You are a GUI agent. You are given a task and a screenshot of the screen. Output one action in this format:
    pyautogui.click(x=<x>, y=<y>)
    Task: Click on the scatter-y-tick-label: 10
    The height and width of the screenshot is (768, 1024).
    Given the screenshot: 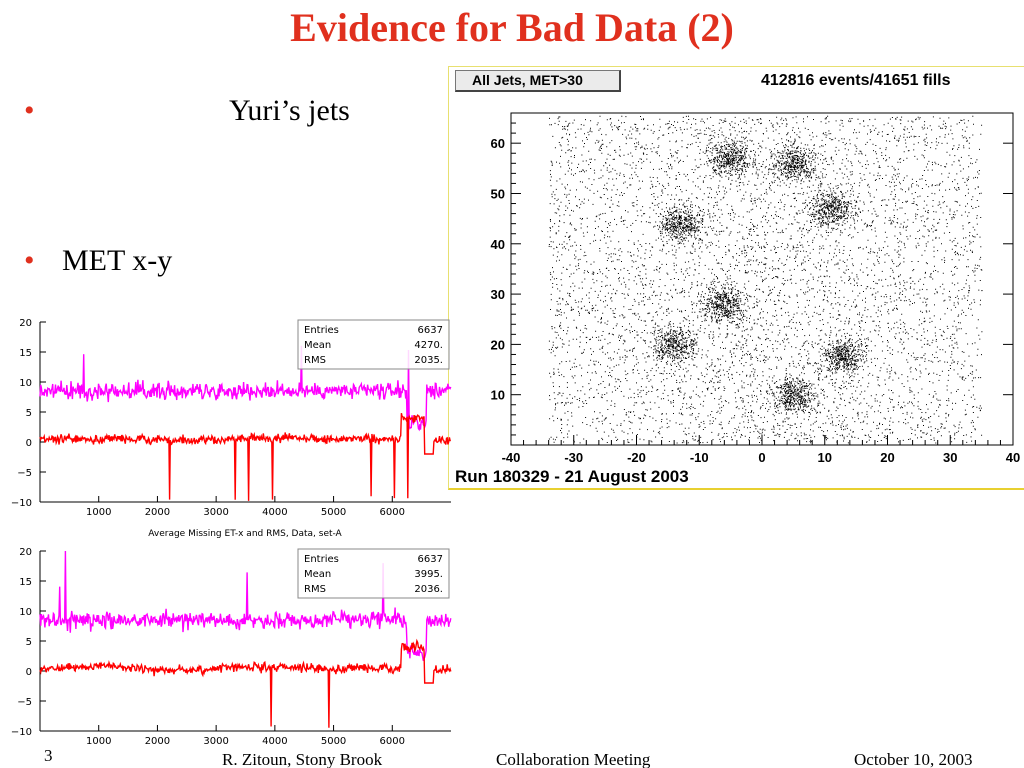 What is the action you would take?
    pyautogui.click(x=498, y=395)
    